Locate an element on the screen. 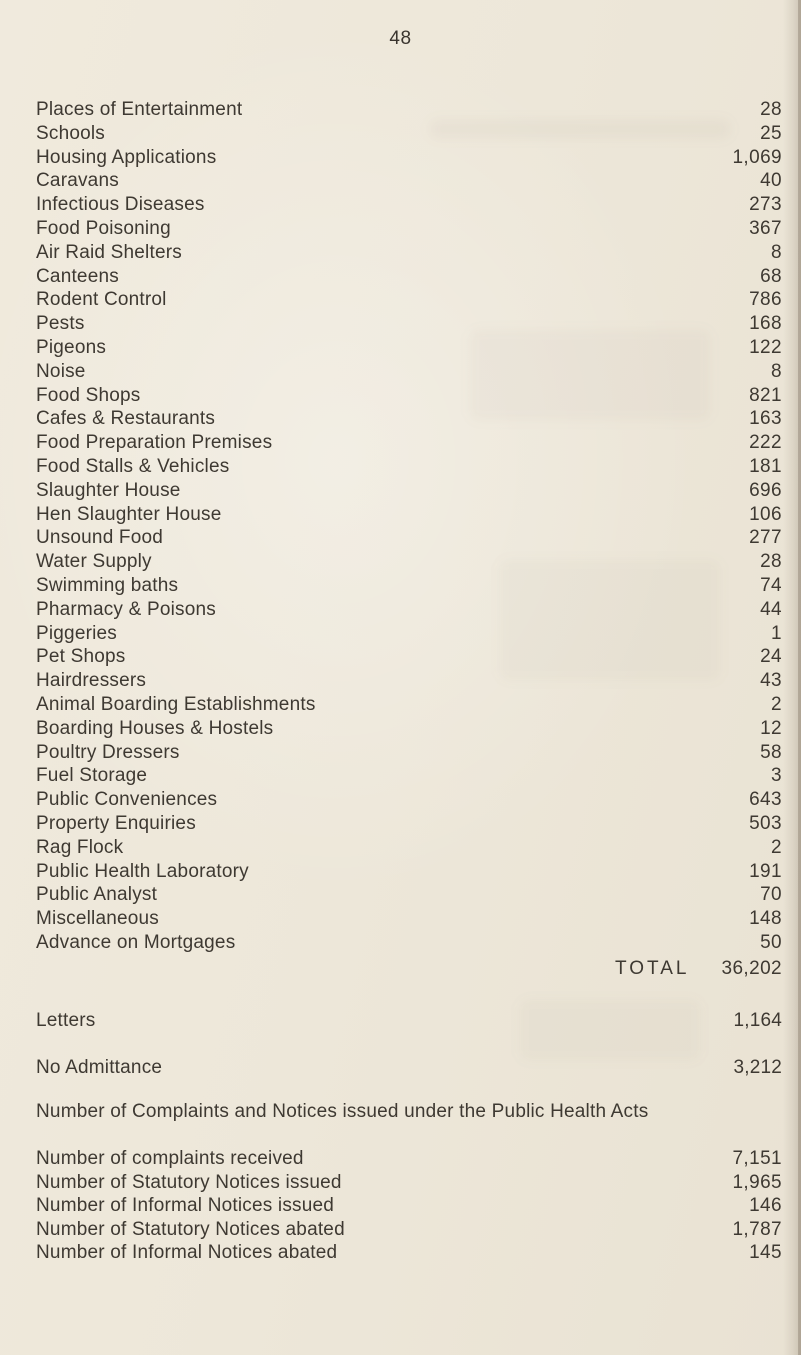 The width and height of the screenshot is (801, 1355). item-label: Number of Informal Notices issued is located at coordinates (185, 1205).